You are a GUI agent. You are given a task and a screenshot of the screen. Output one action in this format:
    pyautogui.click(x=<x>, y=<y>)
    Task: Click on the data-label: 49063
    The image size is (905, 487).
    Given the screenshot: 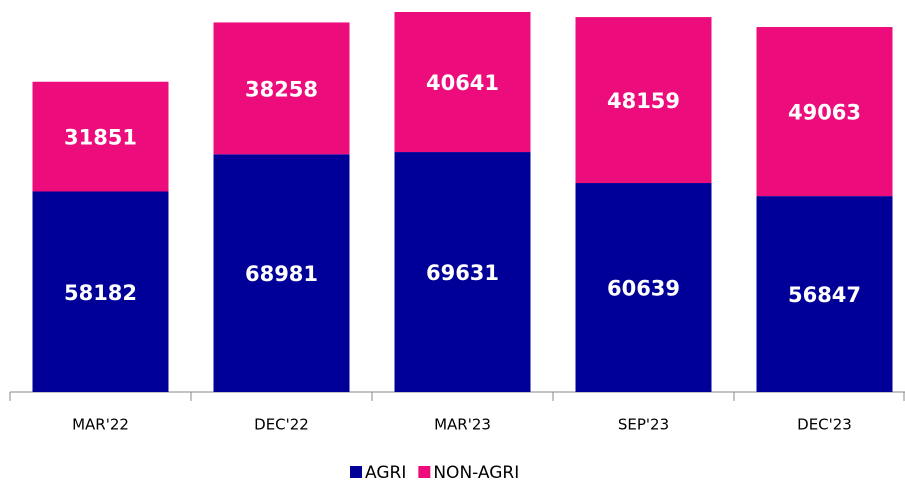 What is the action you would take?
    pyautogui.click(x=824, y=113)
    